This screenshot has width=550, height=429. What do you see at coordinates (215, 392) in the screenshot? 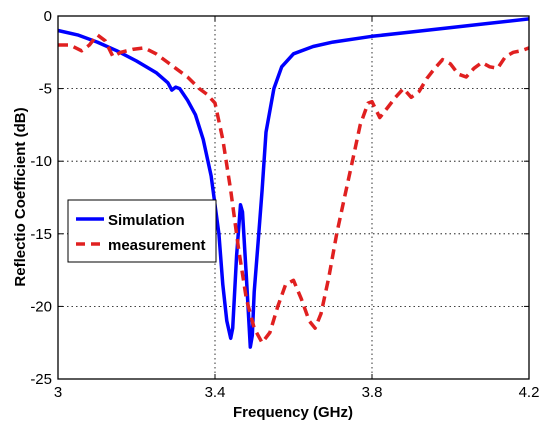
I see `x-tick-label: 3.4` at bounding box center [215, 392].